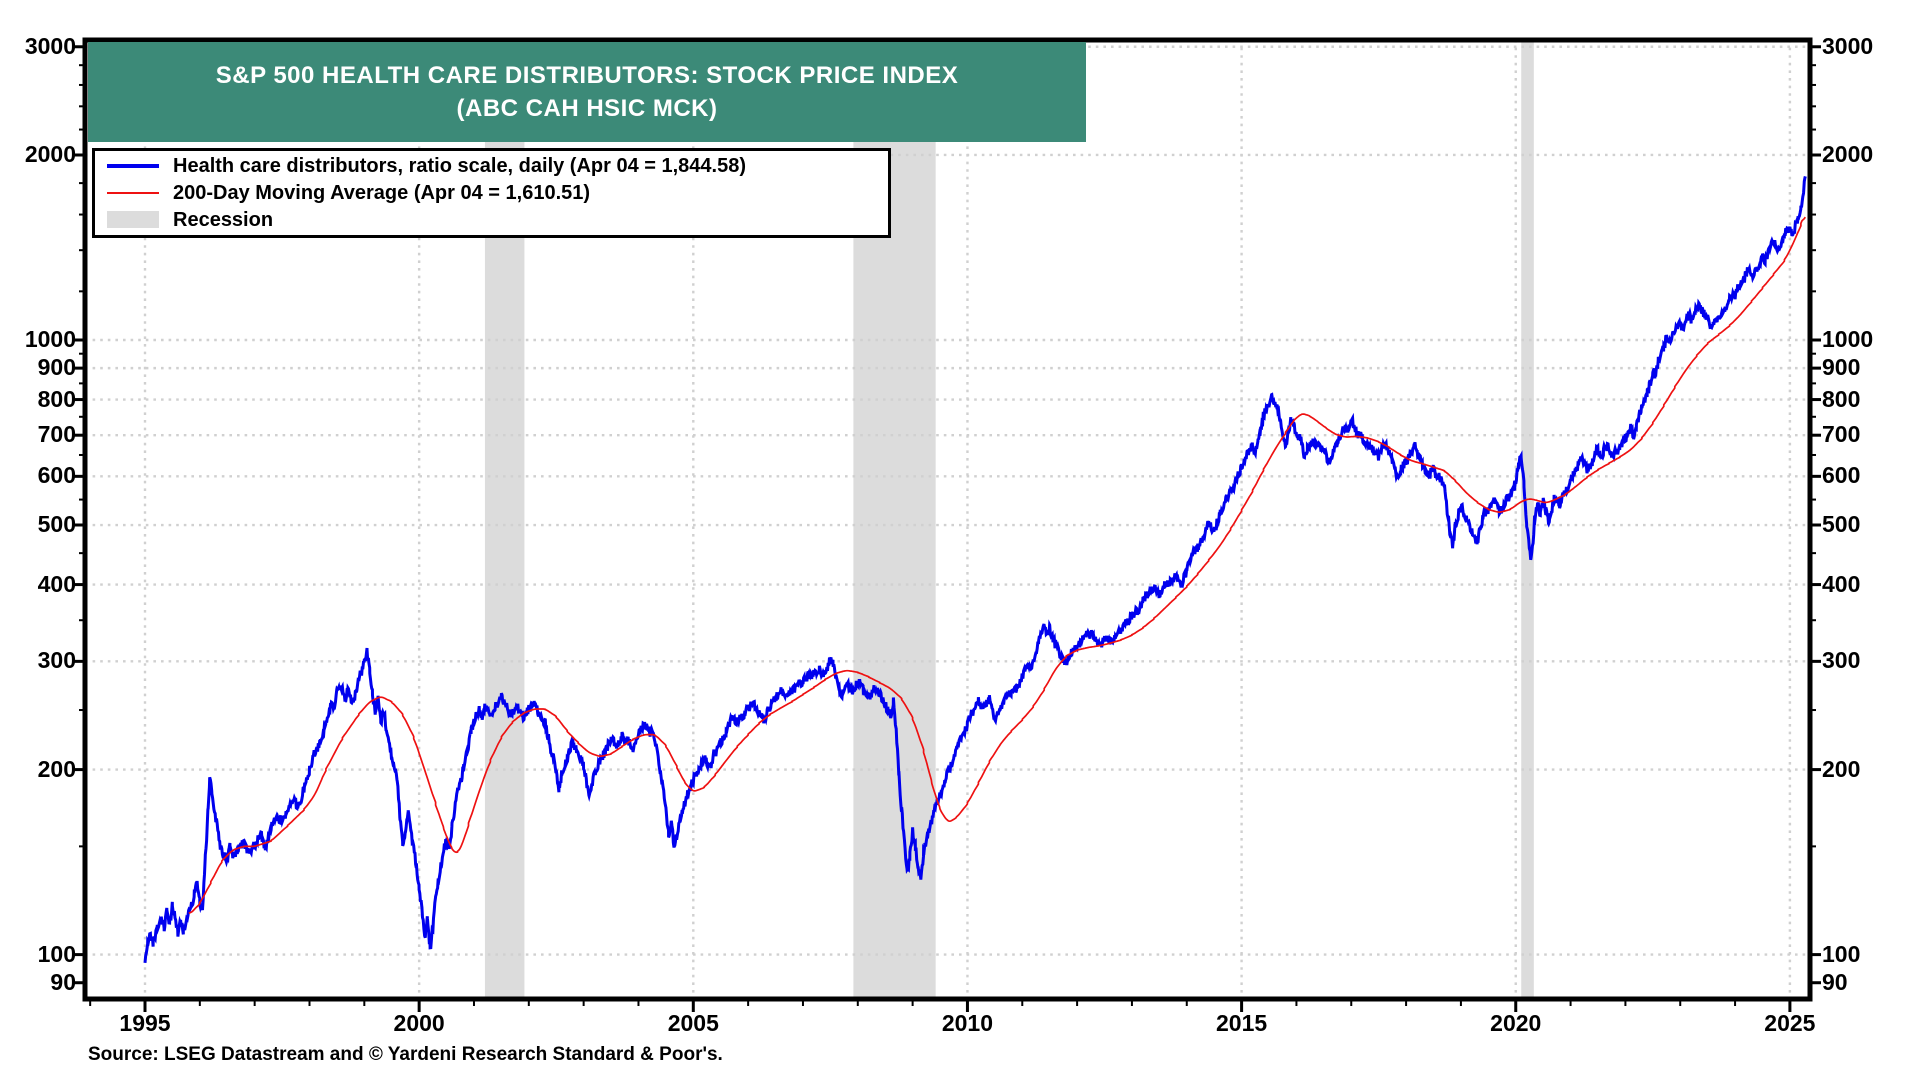 Image resolution: width=1920 pixels, height=1080 pixels. Describe the element at coordinates (56, 434) in the screenshot. I see `y-axis-label-left: 700` at that location.